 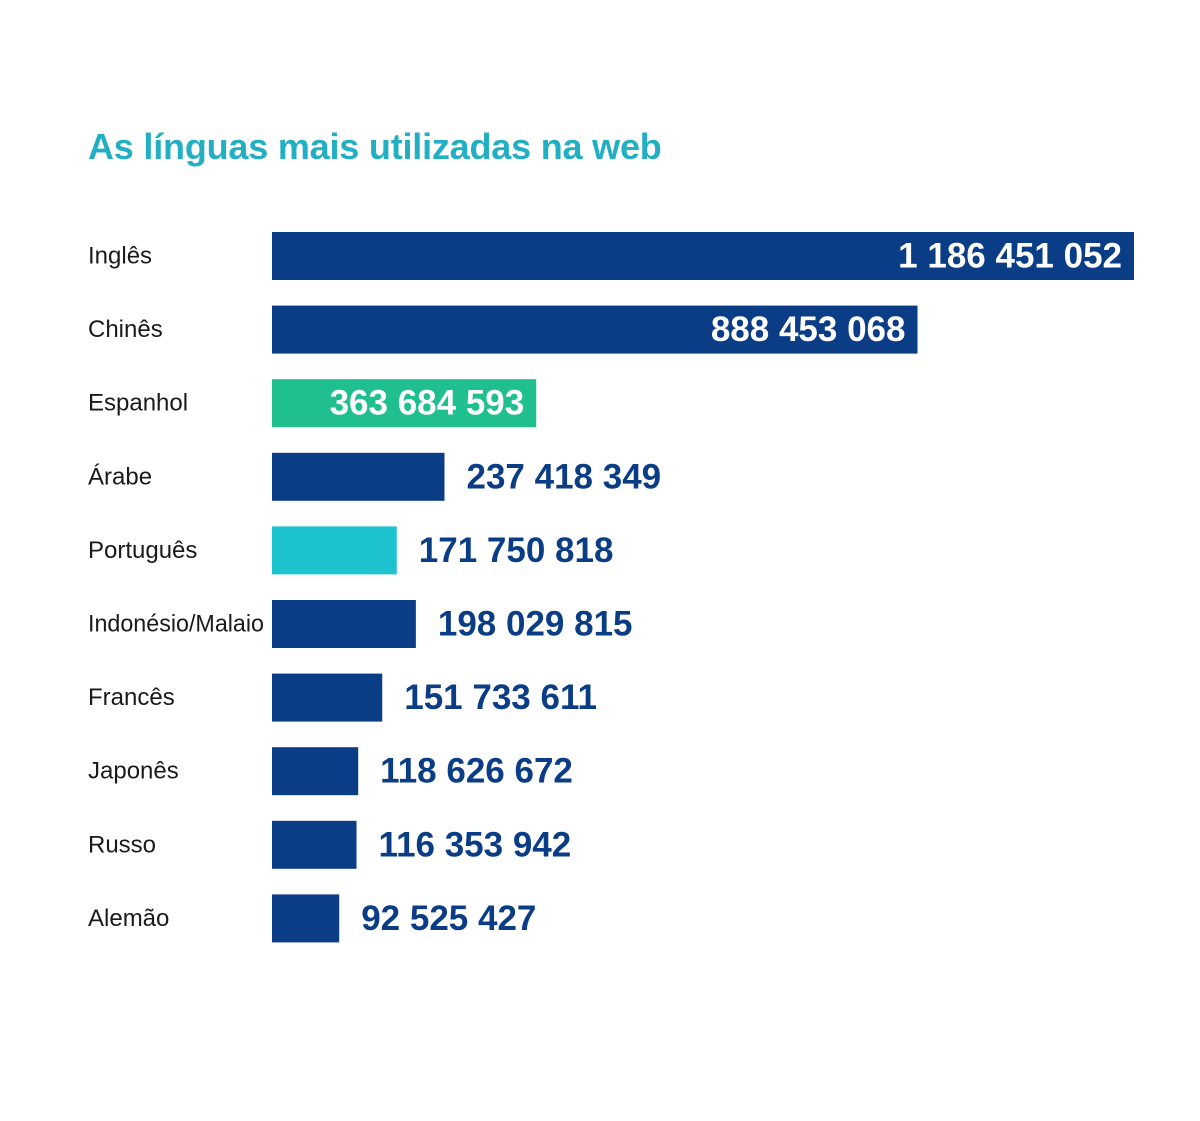 What do you see at coordinates (138, 403) in the screenshot?
I see `category-label: Espanhol` at bounding box center [138, 403].